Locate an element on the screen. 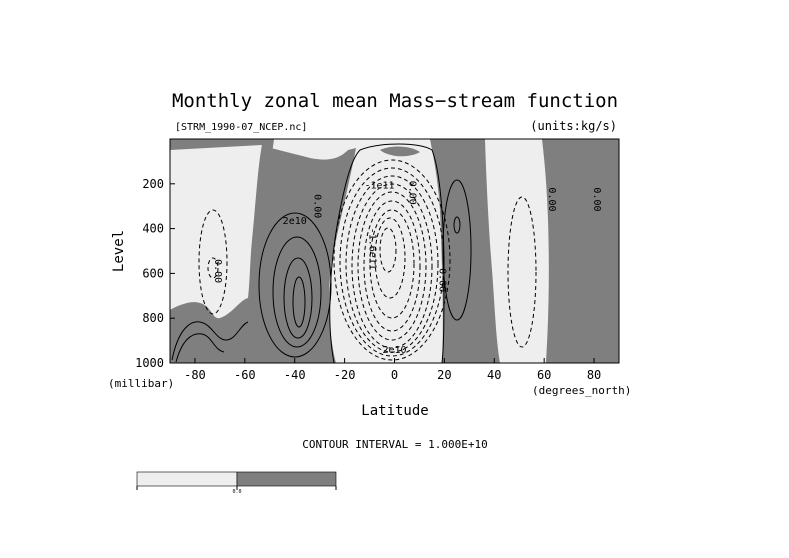 The width and height of the screenshot is (789, 558). positive-region-north-mid is located at coordinates (465, 251).